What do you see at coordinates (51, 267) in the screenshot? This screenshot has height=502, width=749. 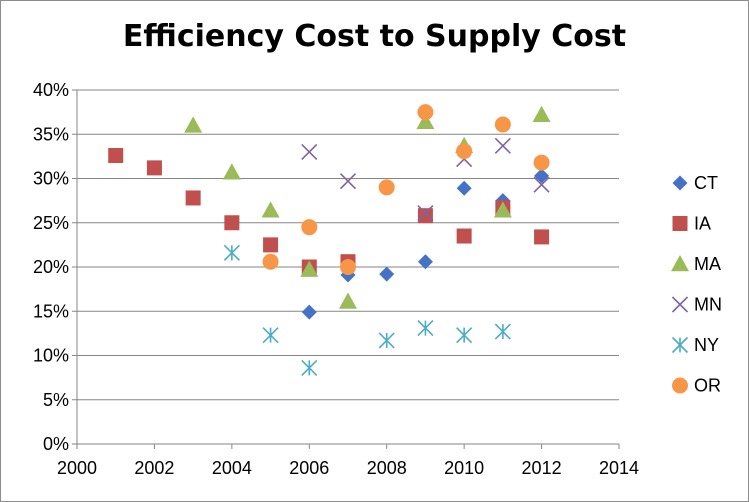 I see `y-tick-label: 20%` at bounding box center [51, 267].